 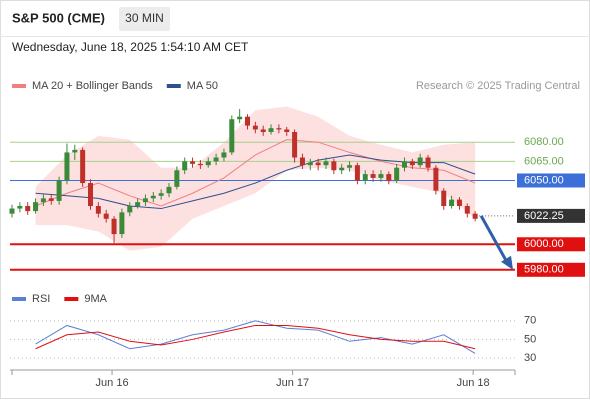 I want to click on rsi-legend-label: 9MA, so click(x=95, y=299).